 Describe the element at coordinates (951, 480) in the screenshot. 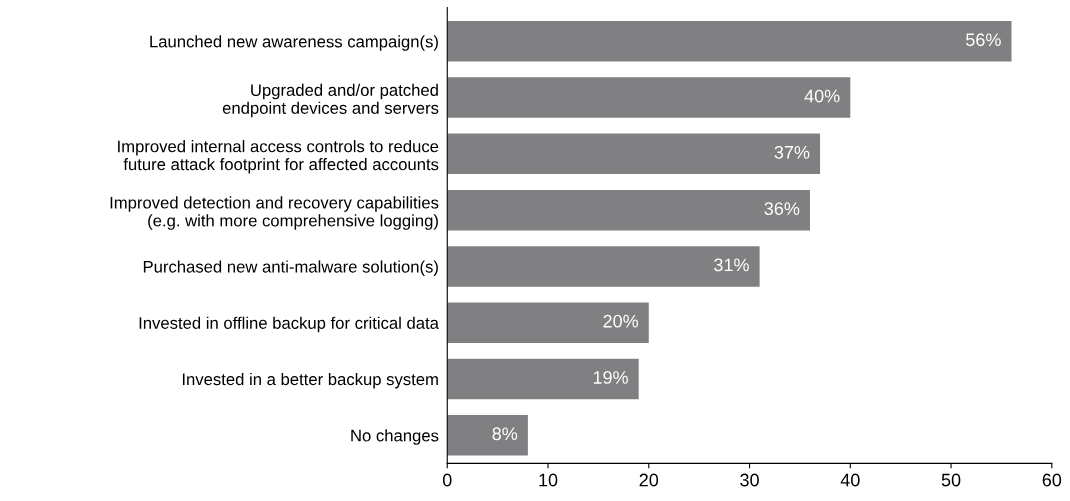

I see `x-tick-label: 50` at that location.